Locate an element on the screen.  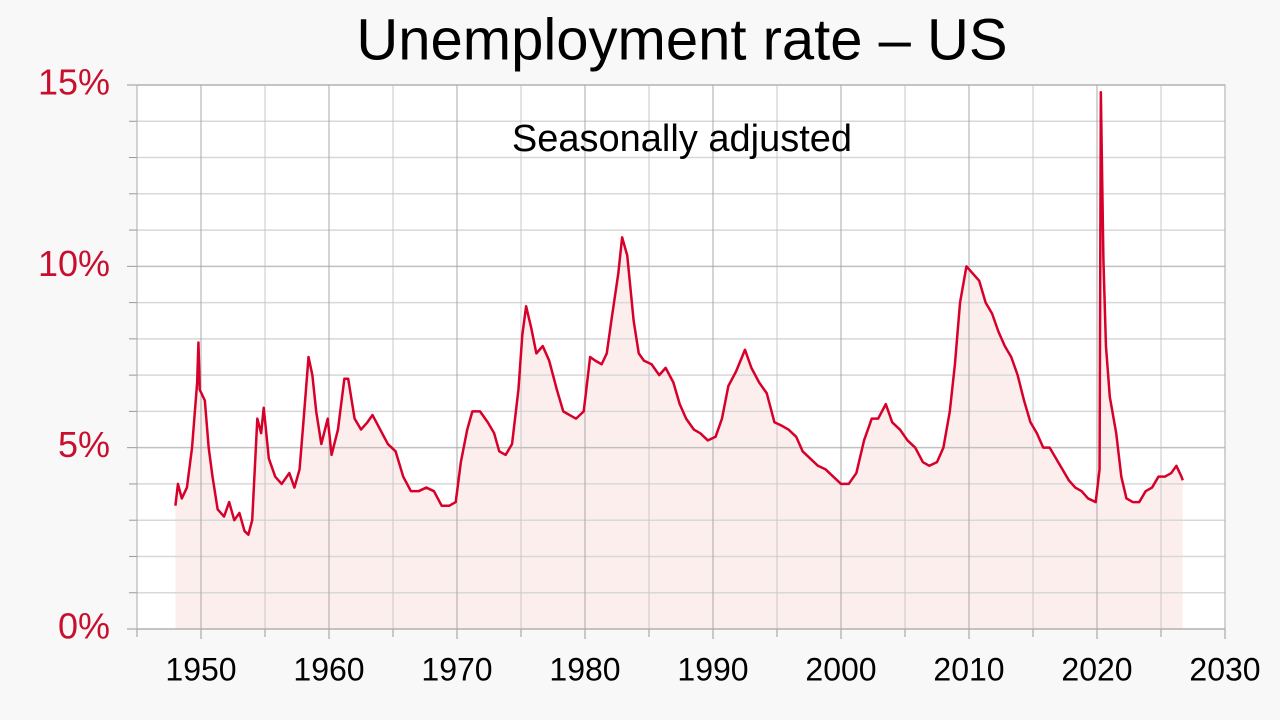
y-tick-label: 5% is located at coordinates (84, 444).